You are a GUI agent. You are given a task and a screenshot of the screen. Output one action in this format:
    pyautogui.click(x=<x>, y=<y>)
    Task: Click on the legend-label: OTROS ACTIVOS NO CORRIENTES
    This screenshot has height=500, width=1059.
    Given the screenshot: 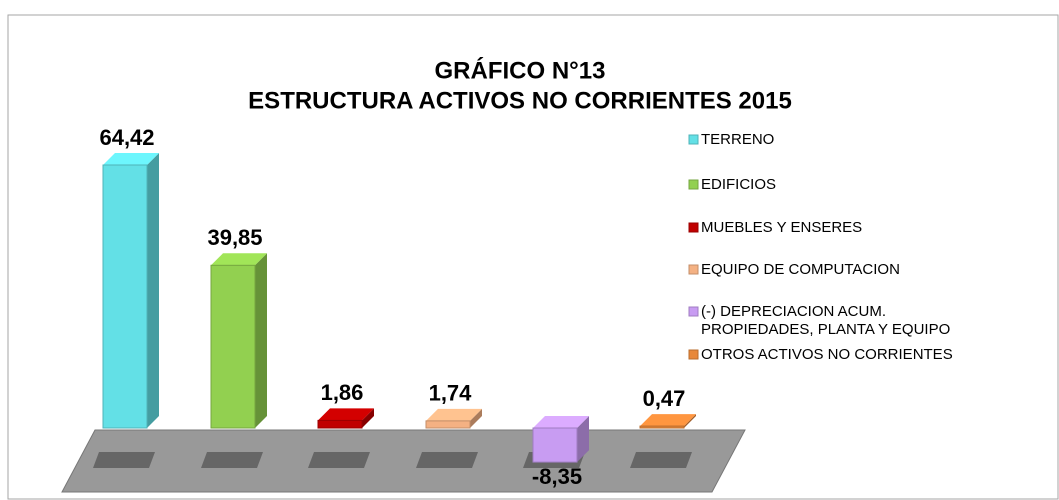 What is the action you would take?
    pyautogui.click(x=827, y=354)
    